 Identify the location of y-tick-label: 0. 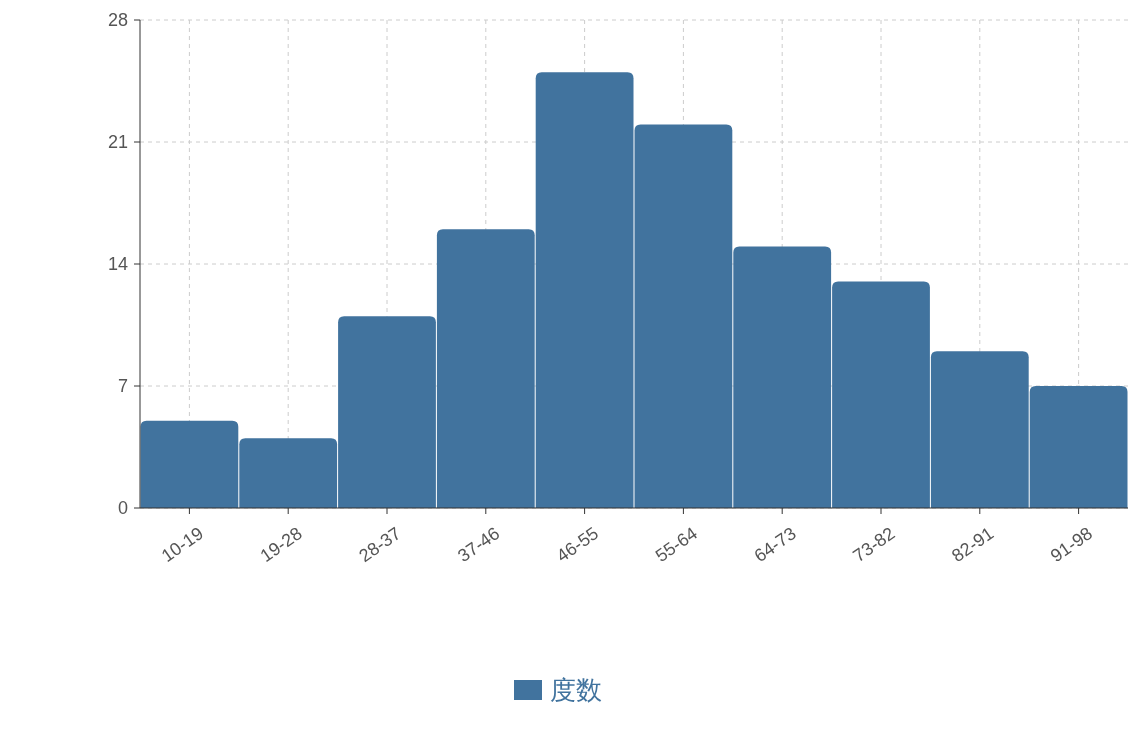
(122, 508).